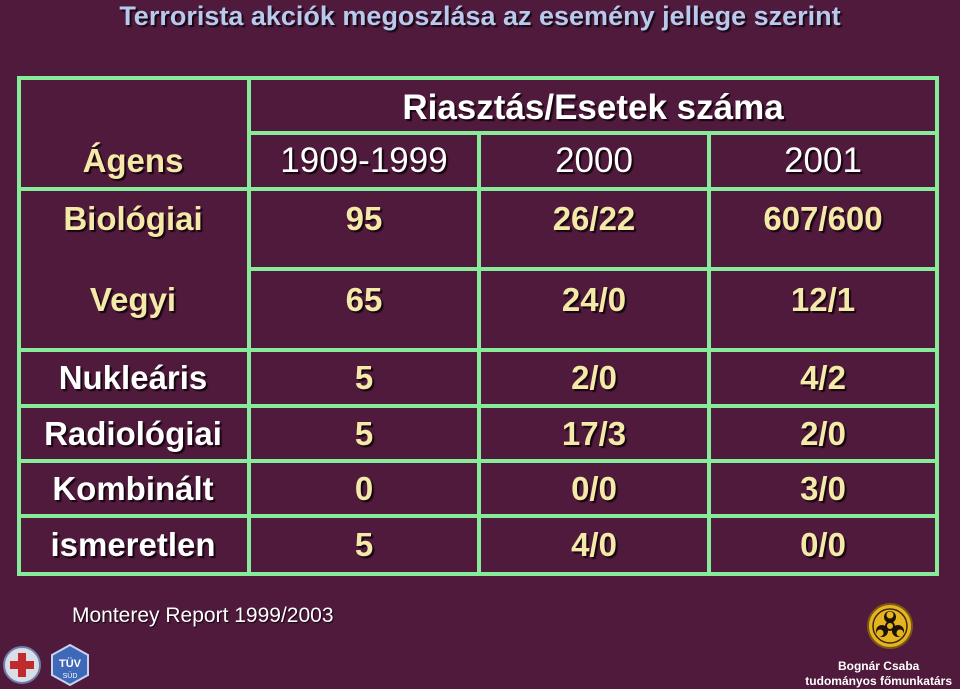 Image resolution: width=960 pixels, height=689 pixels. Describe the element at coordinates (22, 665) in the screenshot. I see `cross-shield-icon` at that location.